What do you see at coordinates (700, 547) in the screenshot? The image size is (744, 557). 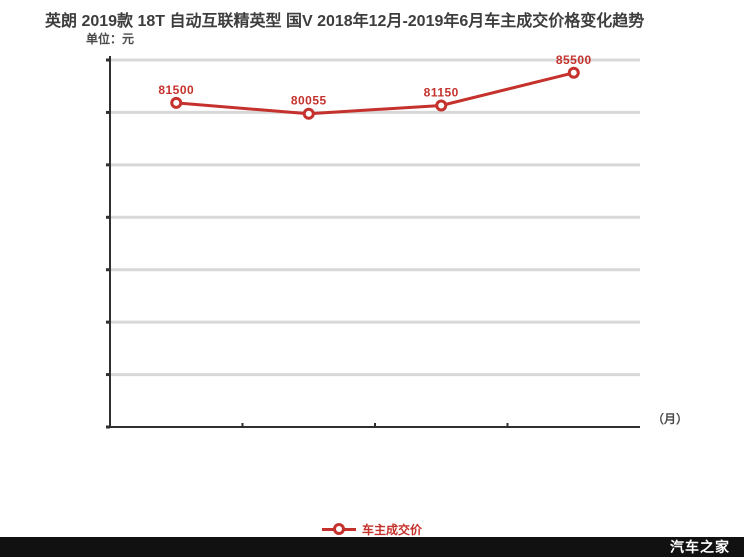 I see `brand-logo-text: 汽车之家` at bounding box center [700, 547].